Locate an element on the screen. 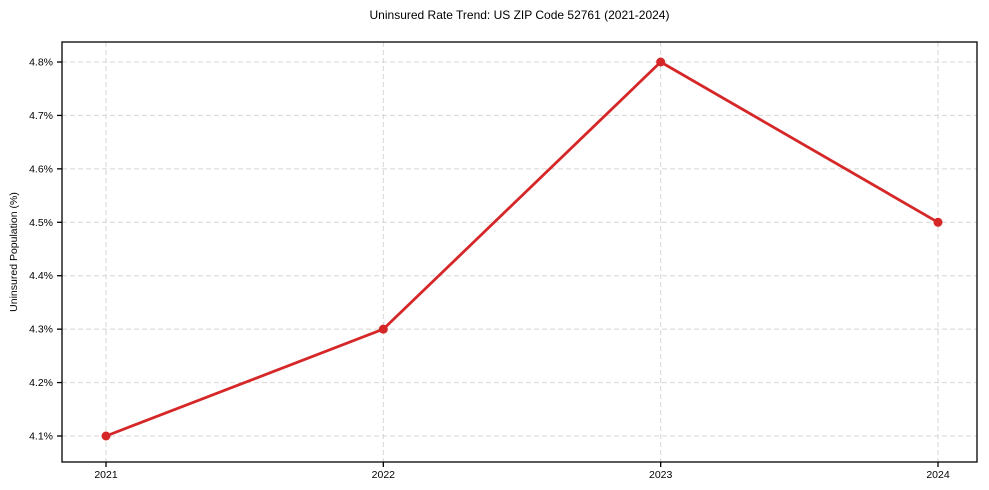 Image resolution: width=989 pixels, height=490 pixels. y-tick-label: 4.4% is located at coordinates (41, 276).